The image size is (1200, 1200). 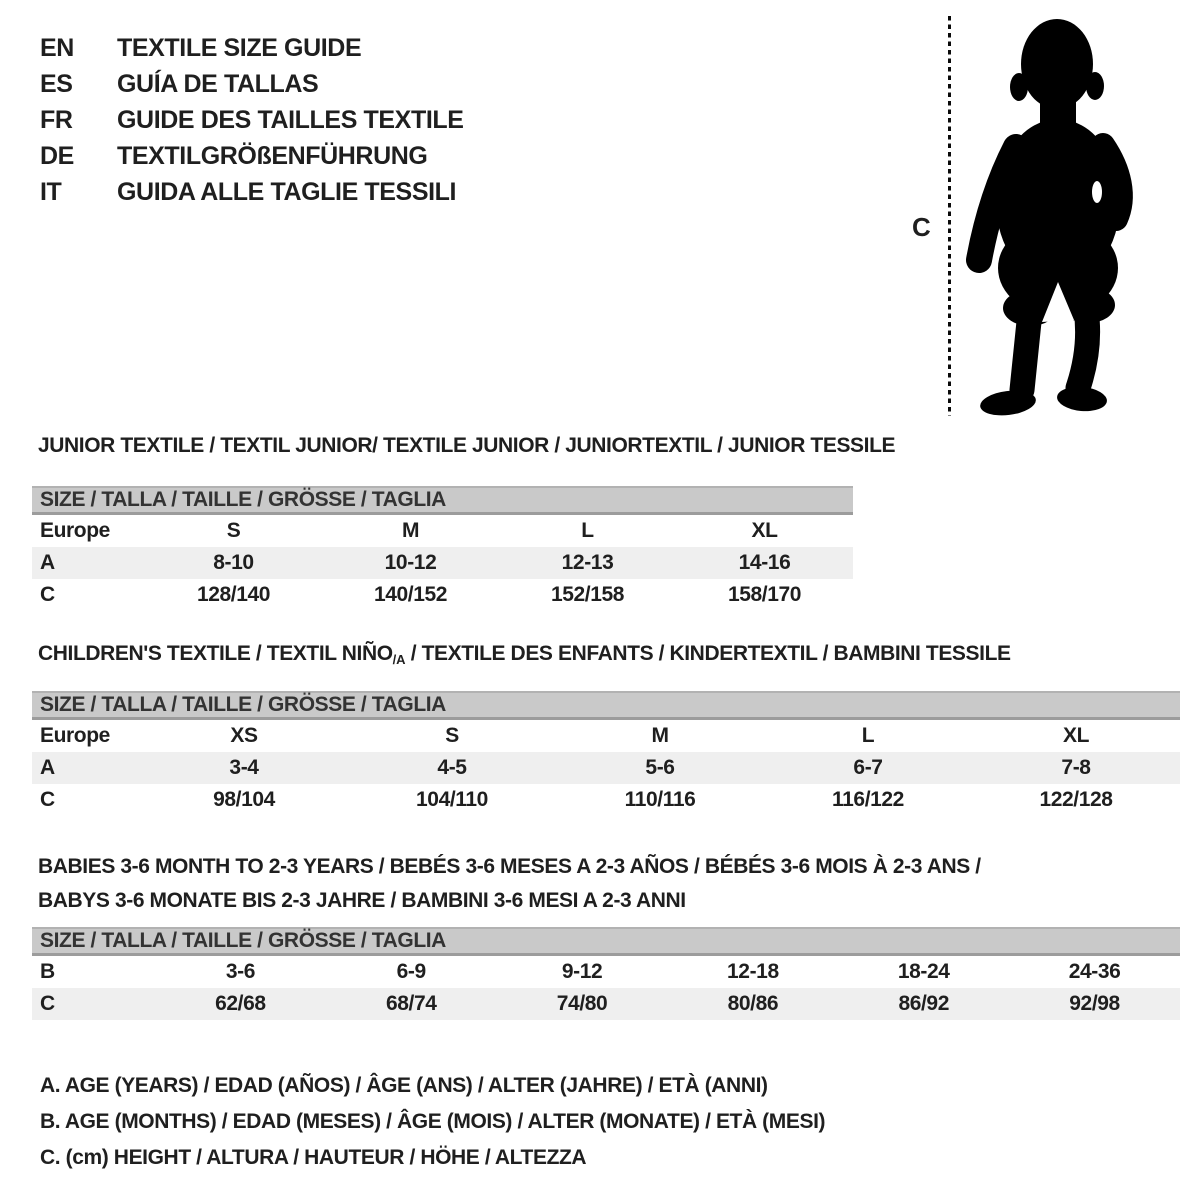 I want to click on row-cell: 86/92, so click(x=923, y=1003).